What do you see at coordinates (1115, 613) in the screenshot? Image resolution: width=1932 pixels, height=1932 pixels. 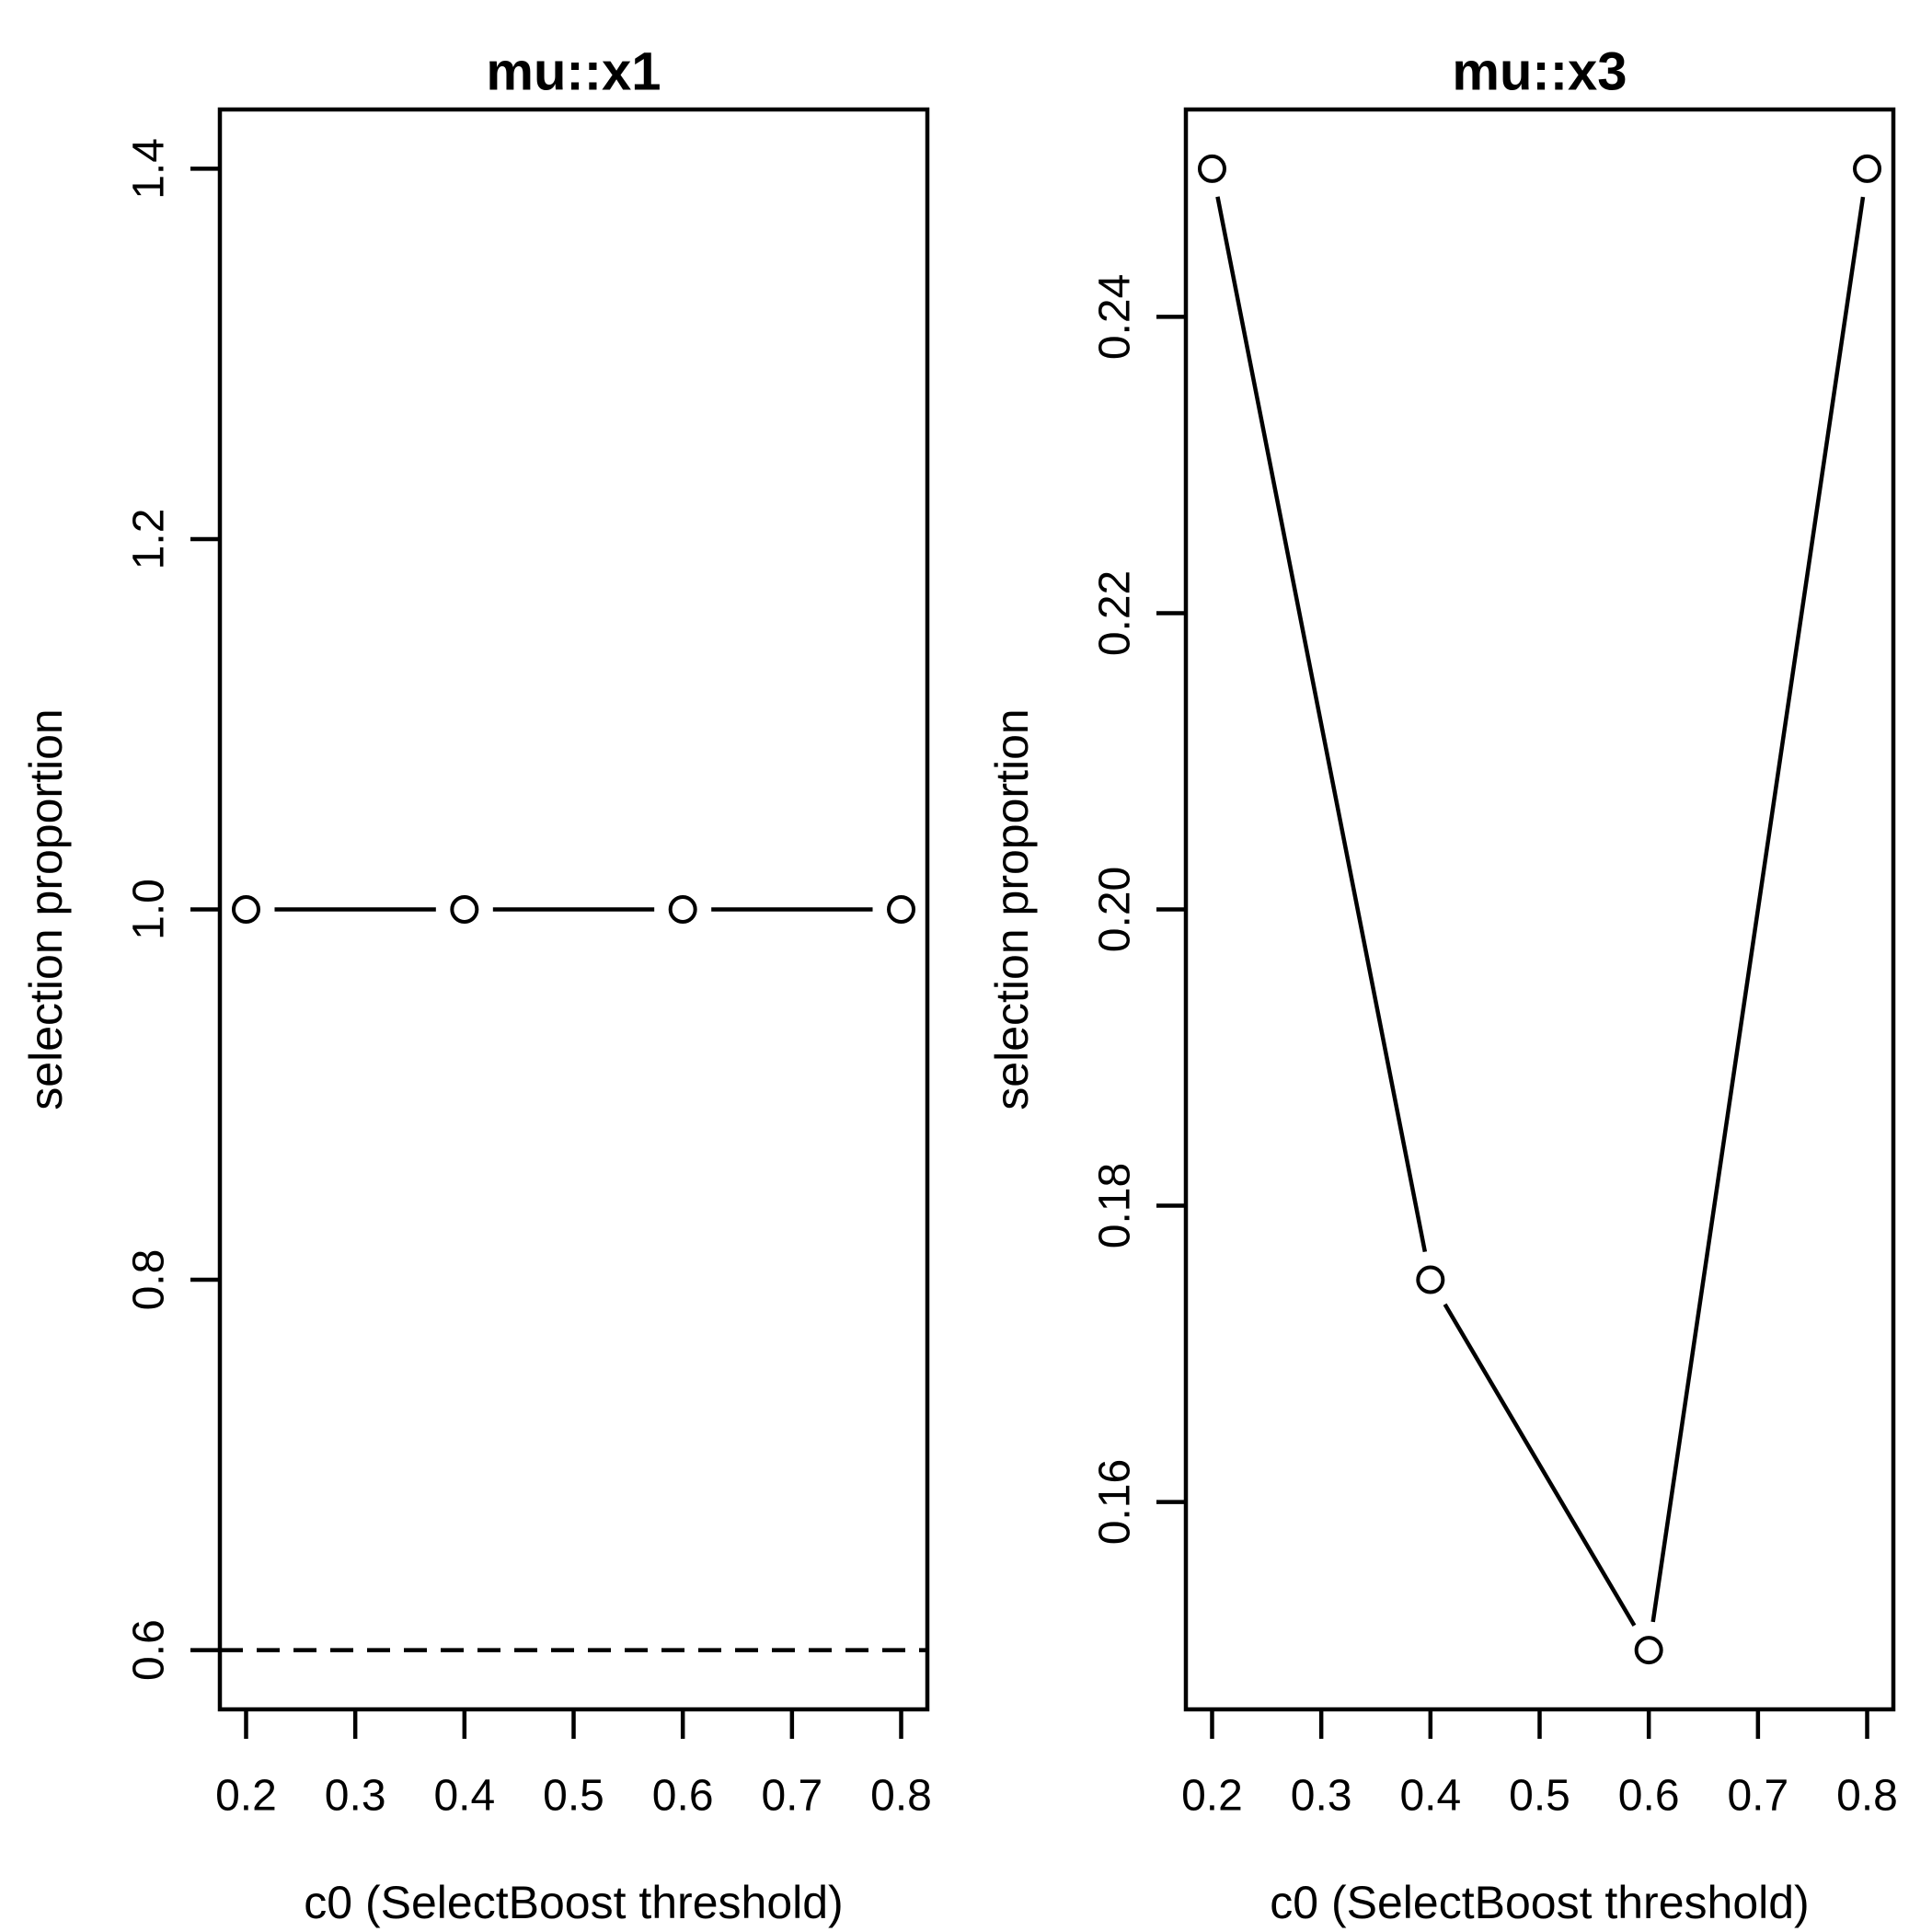 I see `y-tick-label: 0.22` at bounding box center [1115, 613].